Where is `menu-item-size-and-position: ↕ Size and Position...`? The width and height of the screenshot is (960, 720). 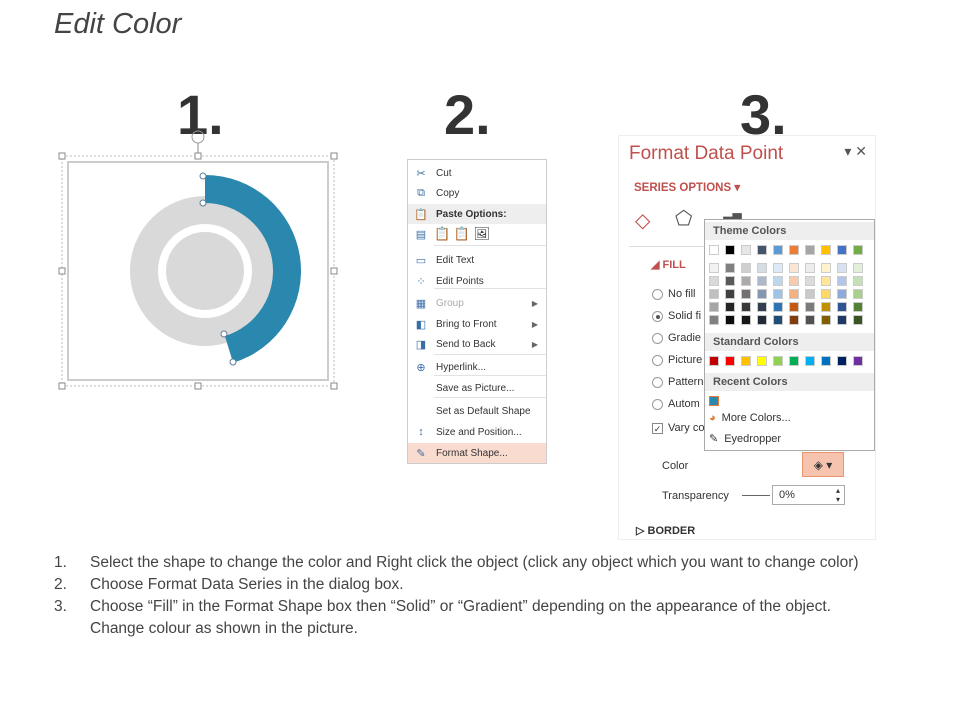
menu-item-size-and-position: ↕ Size and Position... is located at coordinates (477, 432).